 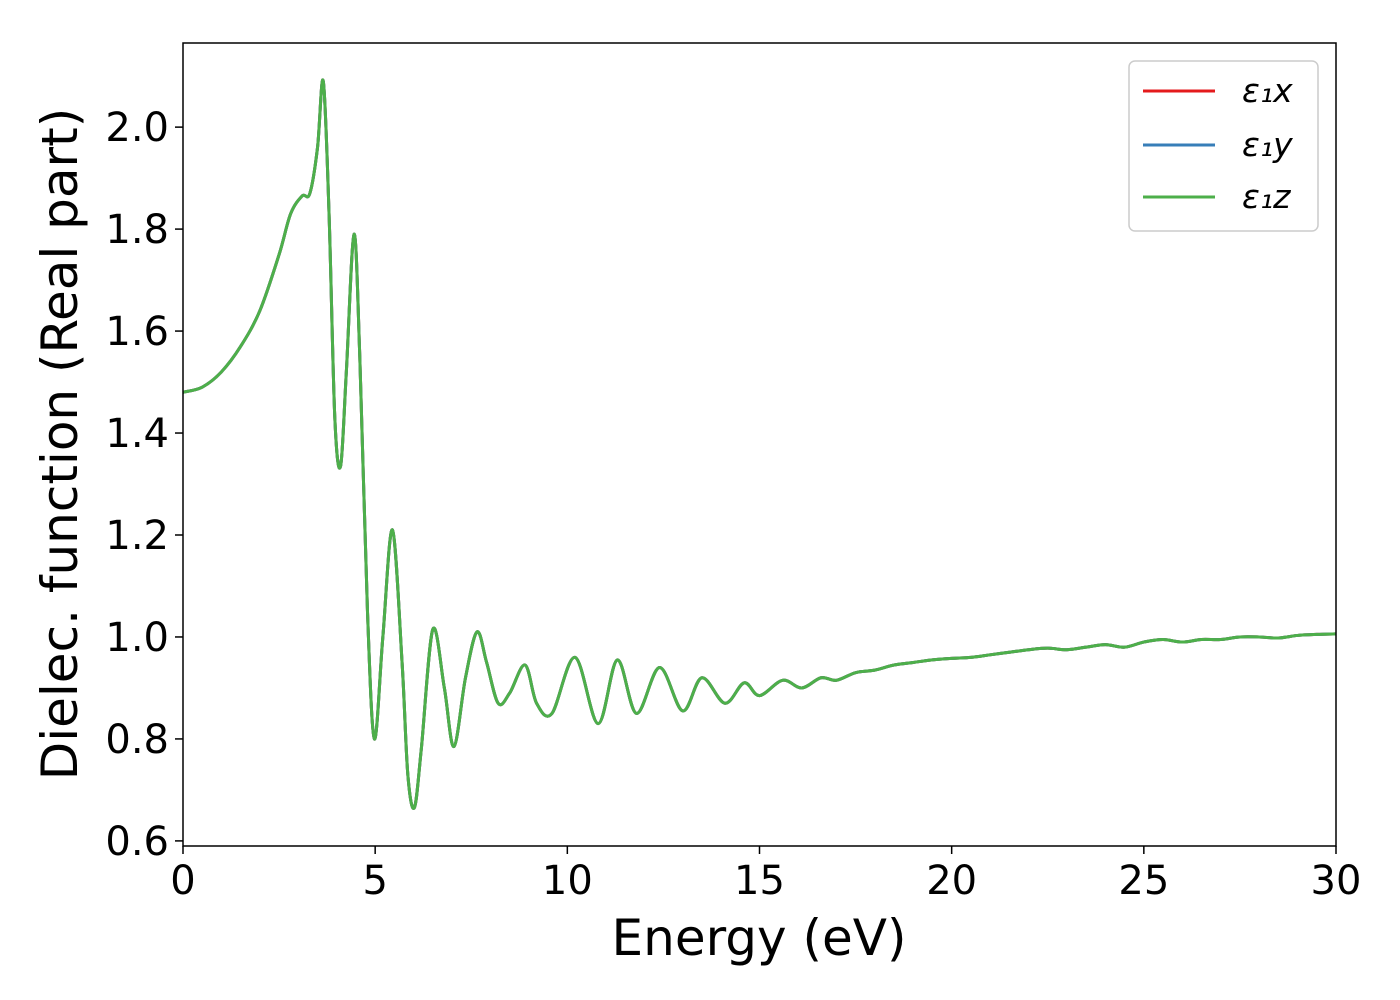 I want to click on legend-frame, so click(x=1223, y=146).